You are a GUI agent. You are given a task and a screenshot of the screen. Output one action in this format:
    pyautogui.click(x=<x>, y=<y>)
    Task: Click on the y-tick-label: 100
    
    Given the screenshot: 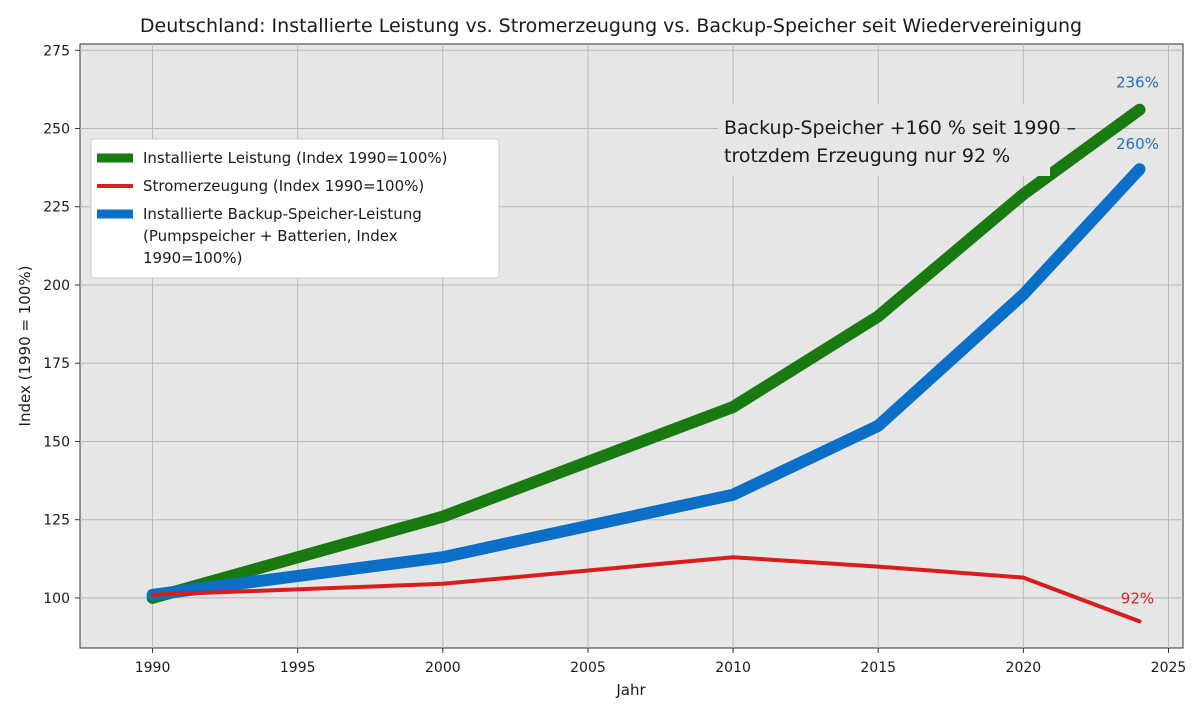 What is the action you would take?
    pyautogui.click(x=56, y=599)
    